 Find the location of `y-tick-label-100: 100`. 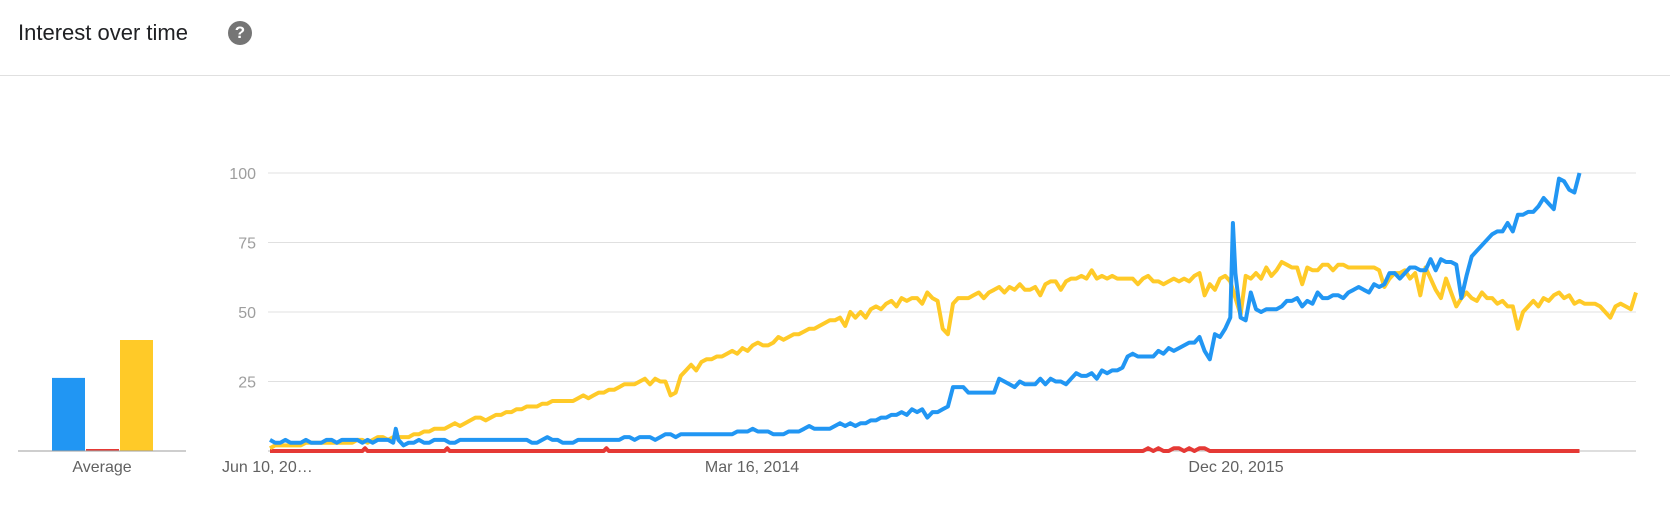

y-tick-label-100: 100 is located at coordinates (242, 174).